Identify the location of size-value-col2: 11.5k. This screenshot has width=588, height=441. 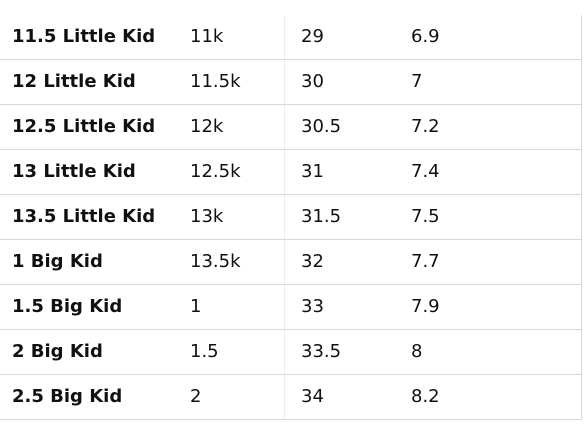
(215, 81).